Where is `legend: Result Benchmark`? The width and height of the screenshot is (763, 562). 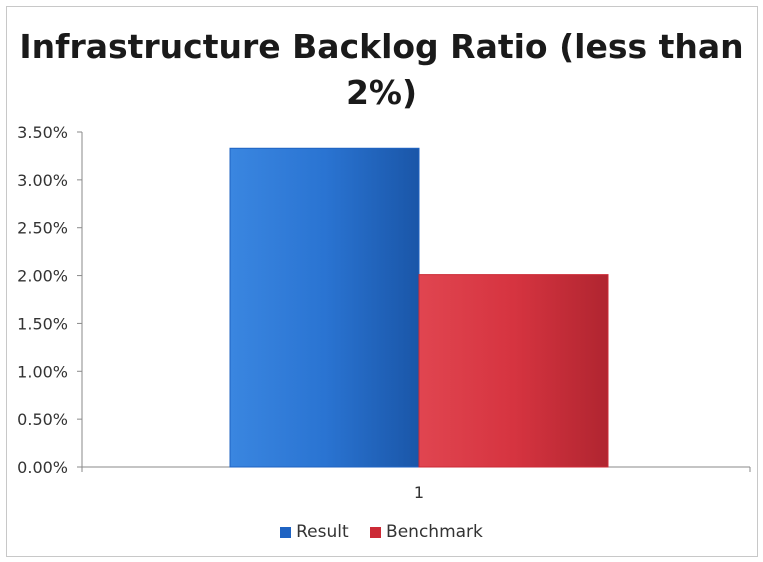 legend: Result Benchmark is located at coordinates (381, 532).